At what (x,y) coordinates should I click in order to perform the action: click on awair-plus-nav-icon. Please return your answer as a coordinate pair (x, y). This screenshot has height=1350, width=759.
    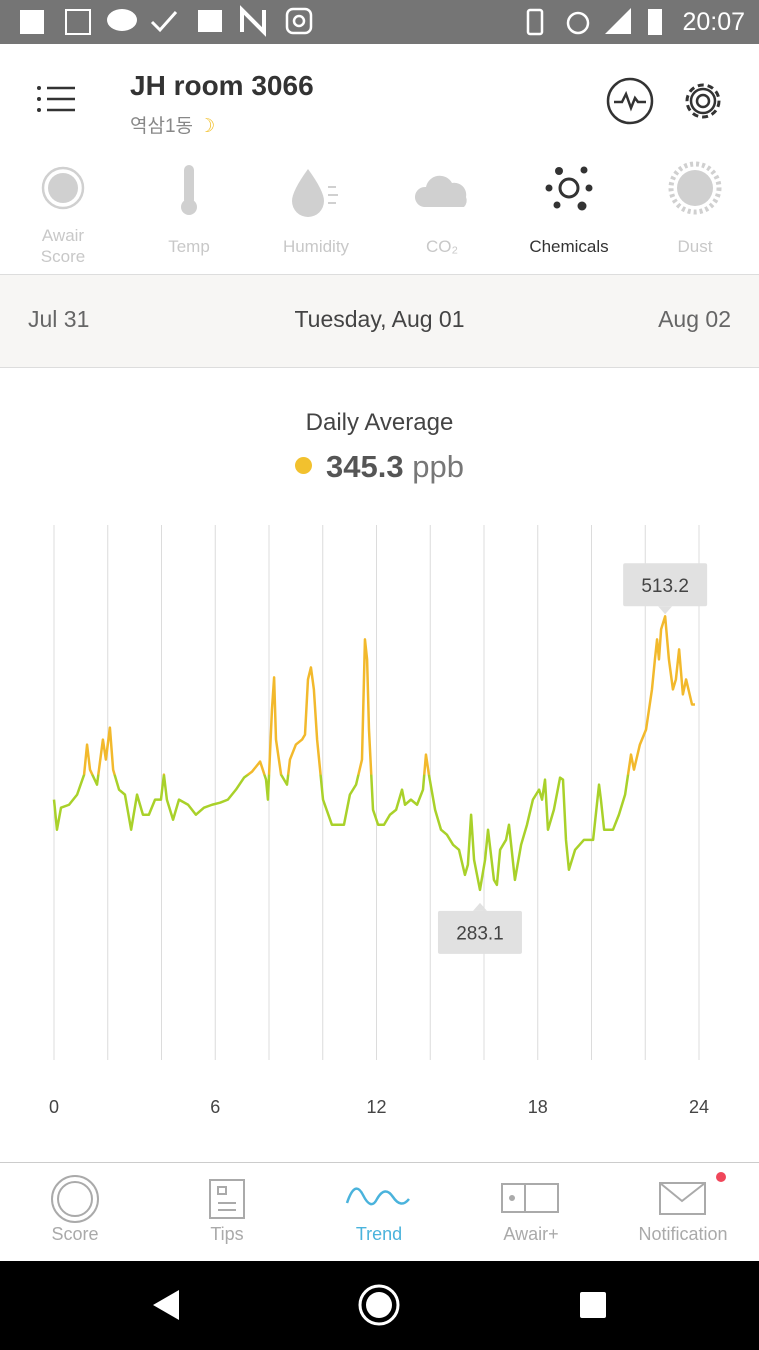
    Looking at the image, I should click on (530, 1198).